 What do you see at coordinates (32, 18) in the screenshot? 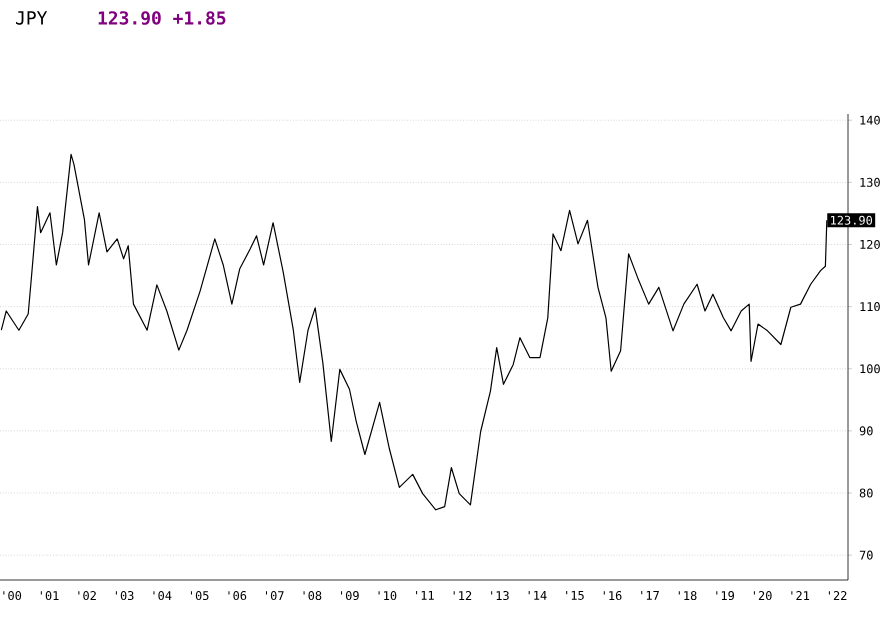
I see `chart-title: JPY` at bounding box center [32, 18].